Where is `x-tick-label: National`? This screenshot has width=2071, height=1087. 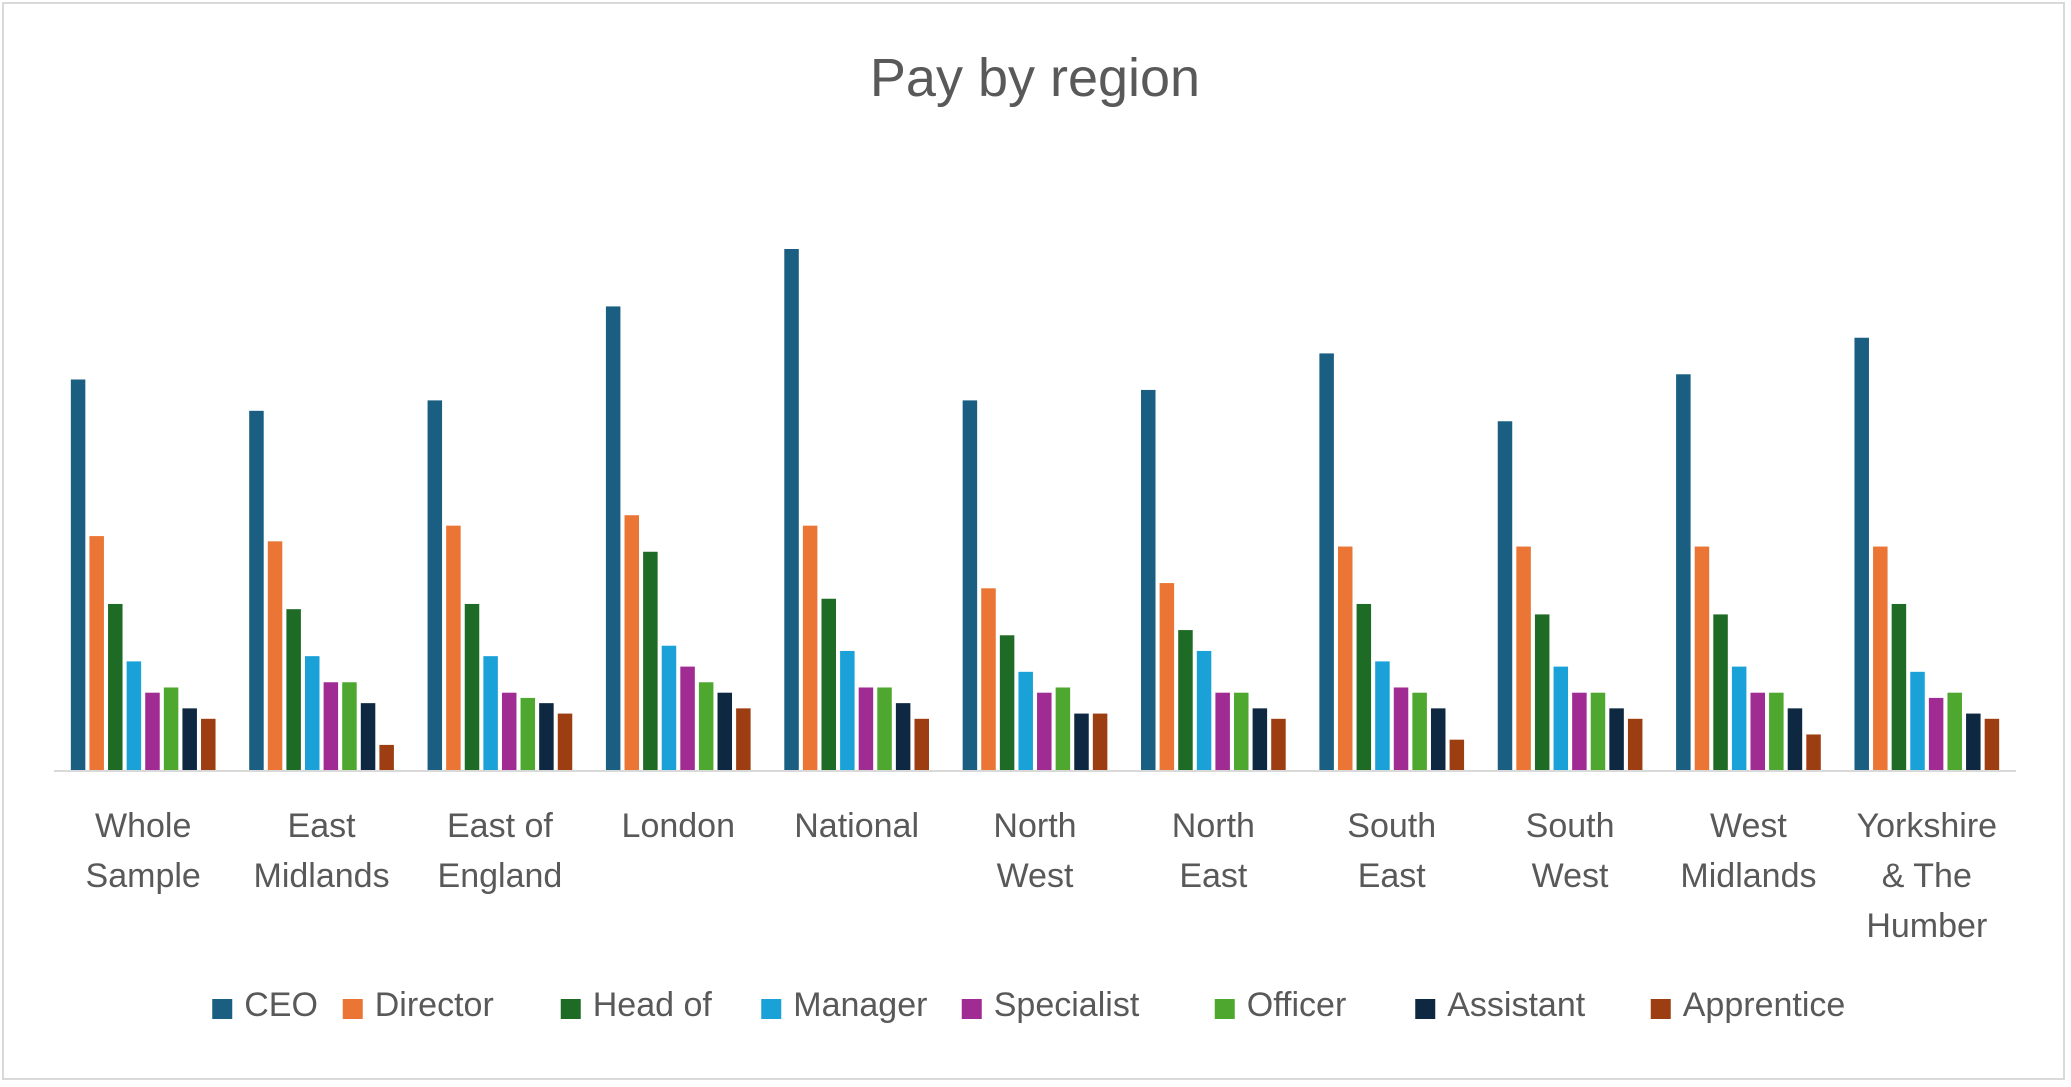
x-tick-label: National is located at coordinates (856, 826).